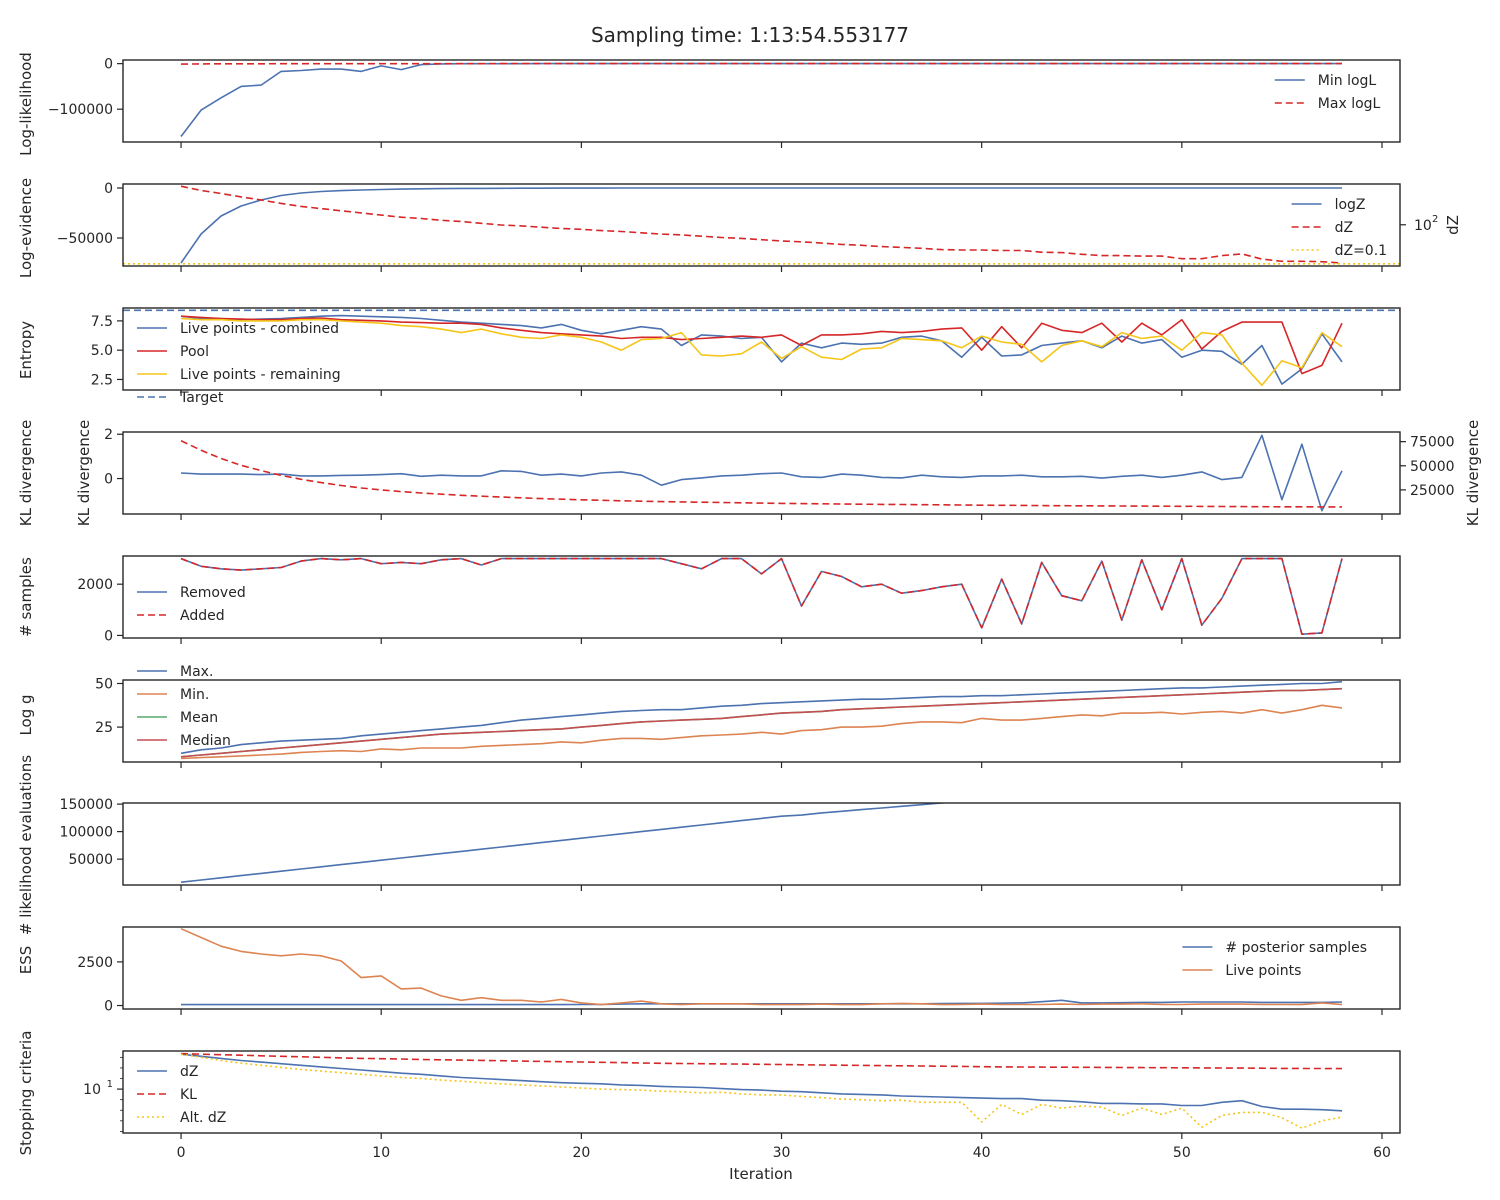 The width and height of the screenshot is (1500, 1200). I want to click on y-tick-label: 2, so click(108, 435).